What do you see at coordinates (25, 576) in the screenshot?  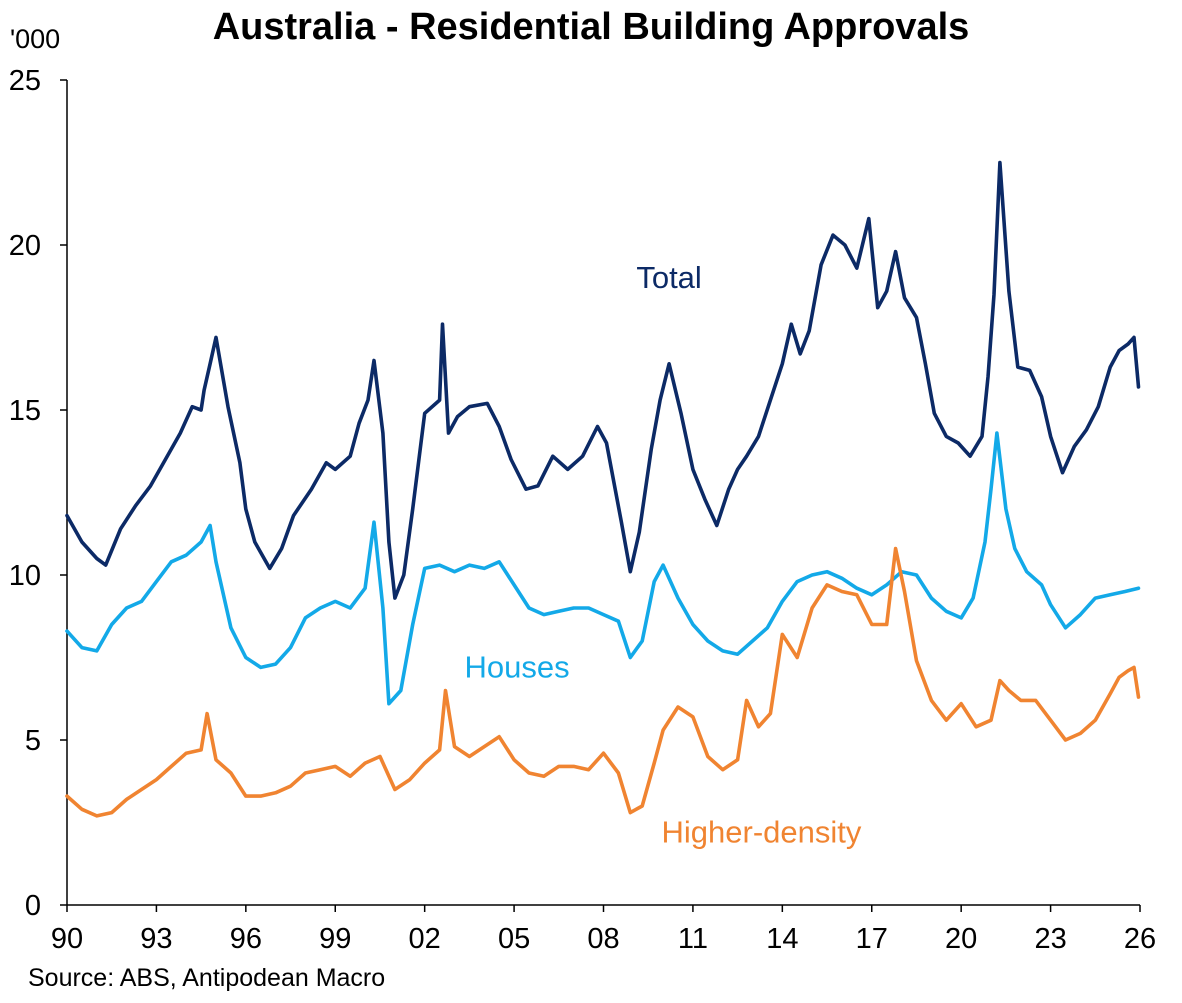 I see `y-tick-label: 10` at bounding box center [25, 576].